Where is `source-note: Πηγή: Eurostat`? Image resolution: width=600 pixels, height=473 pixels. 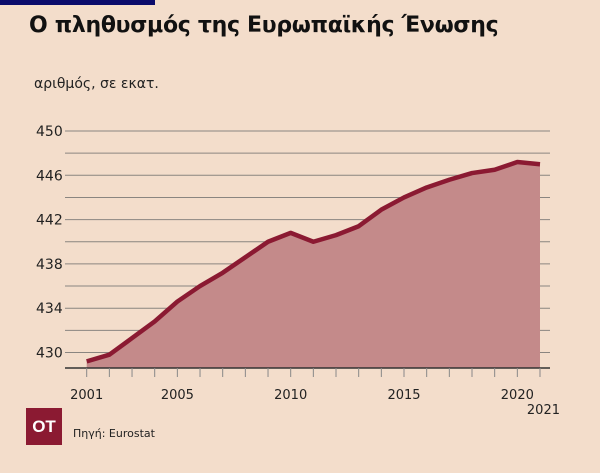
source-note: Πηγή: Eurostat is located at coordinates (114, 433).